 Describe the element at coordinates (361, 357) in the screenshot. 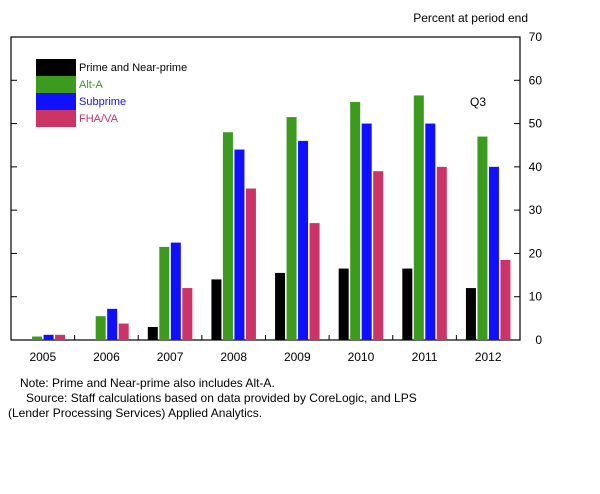

I see `x-tick-label: 2010` at that location.